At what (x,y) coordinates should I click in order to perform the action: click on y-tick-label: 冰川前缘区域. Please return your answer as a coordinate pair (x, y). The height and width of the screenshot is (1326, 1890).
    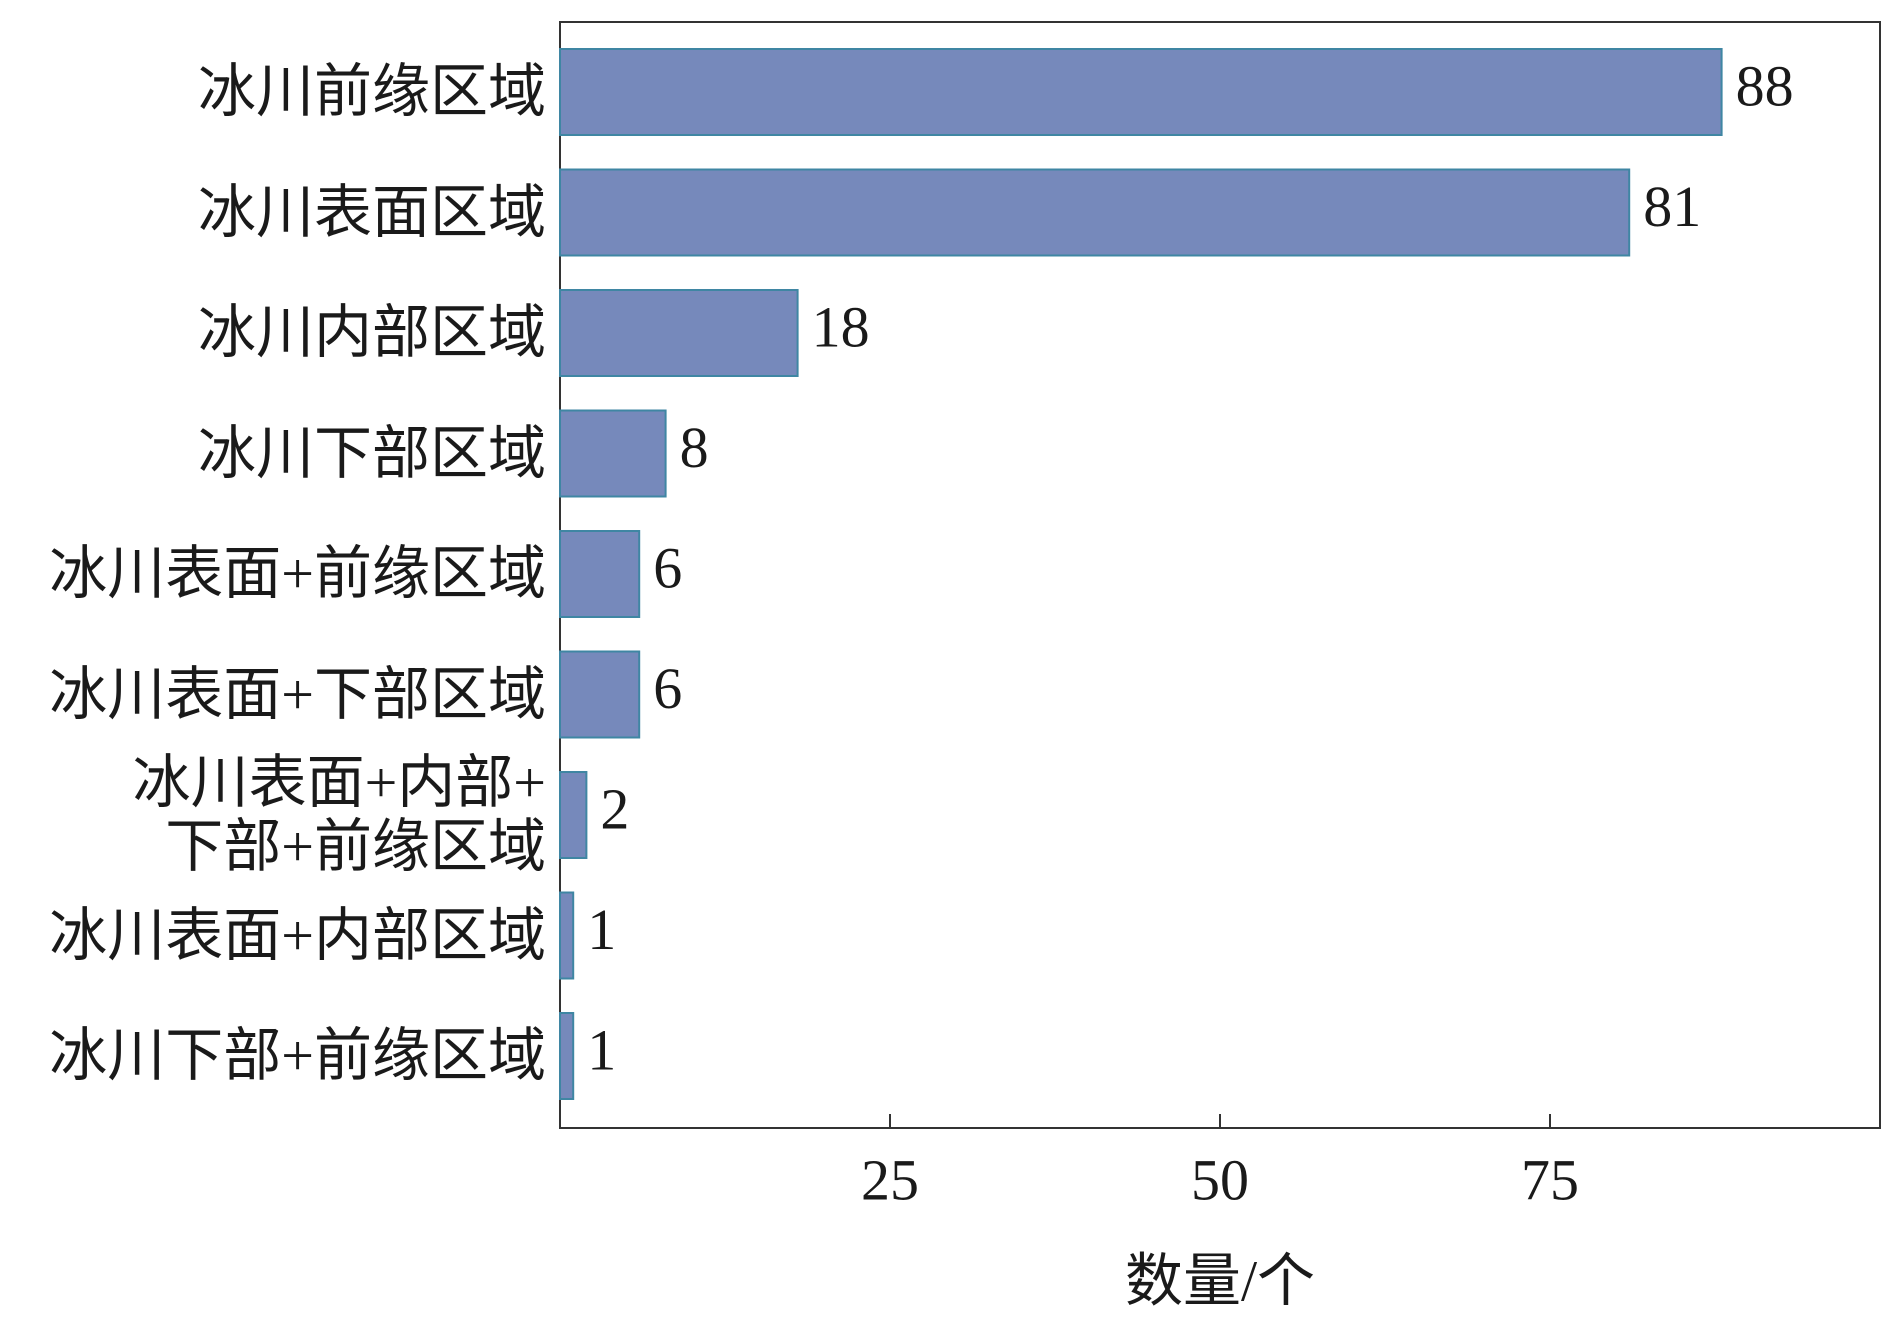
    Looking at the image, I should click on (371, 91).